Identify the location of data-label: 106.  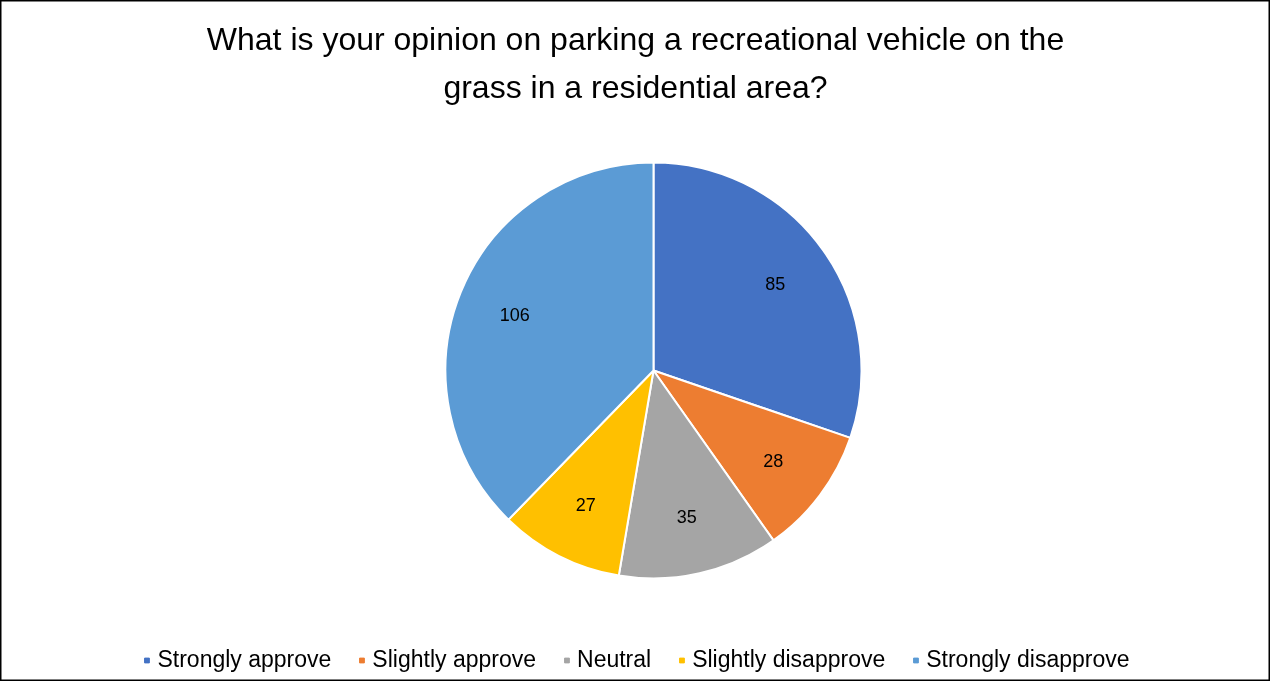
(514, 314).